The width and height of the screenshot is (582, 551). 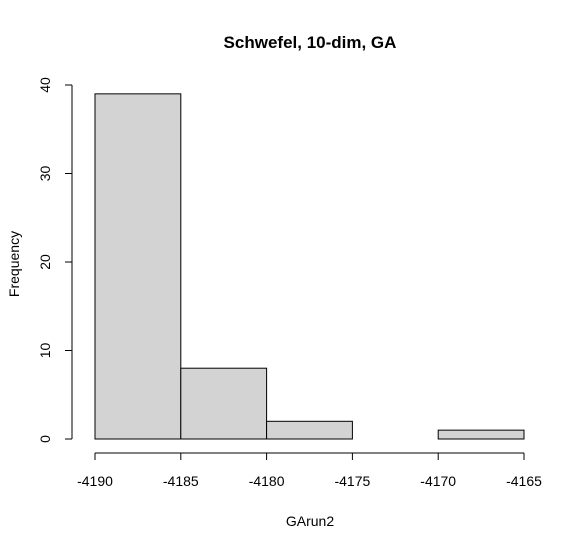 I want to click on y-tick-label-3: 30, so click(x=45, y=174).